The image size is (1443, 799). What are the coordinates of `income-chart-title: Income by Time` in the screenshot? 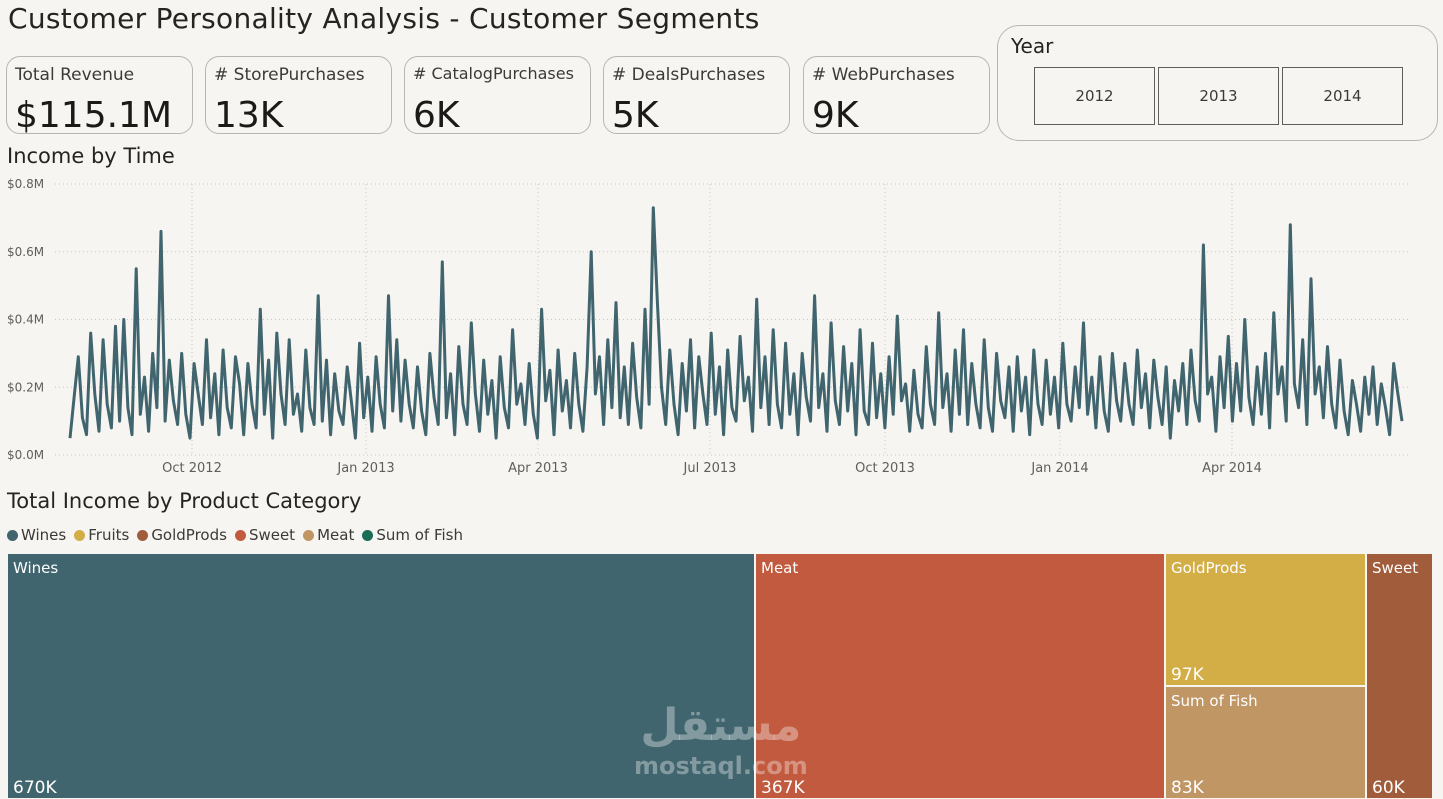 It's located at (91, 156).